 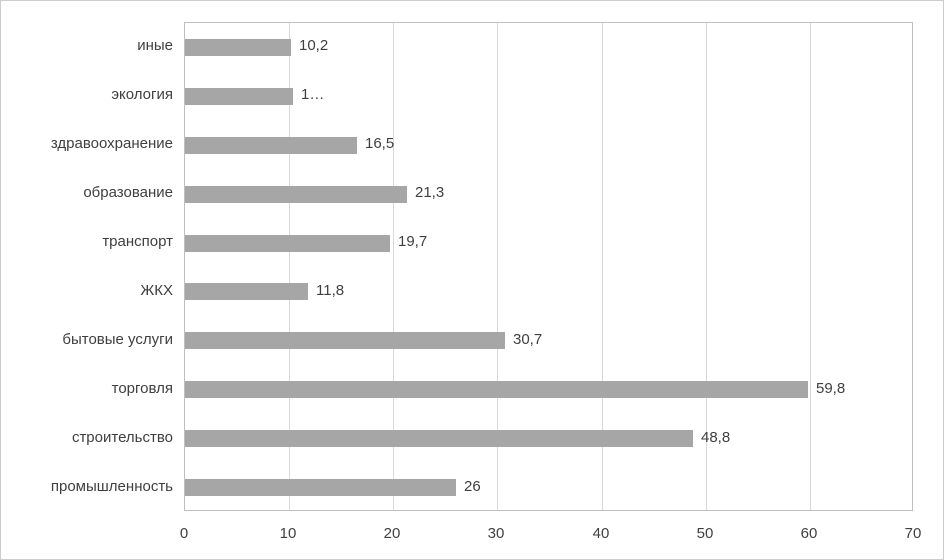 What do you see at coordinates (392, 533) in the screenshot?
I see `x-tick-label-20: 20` at bounding box center [392, 533].